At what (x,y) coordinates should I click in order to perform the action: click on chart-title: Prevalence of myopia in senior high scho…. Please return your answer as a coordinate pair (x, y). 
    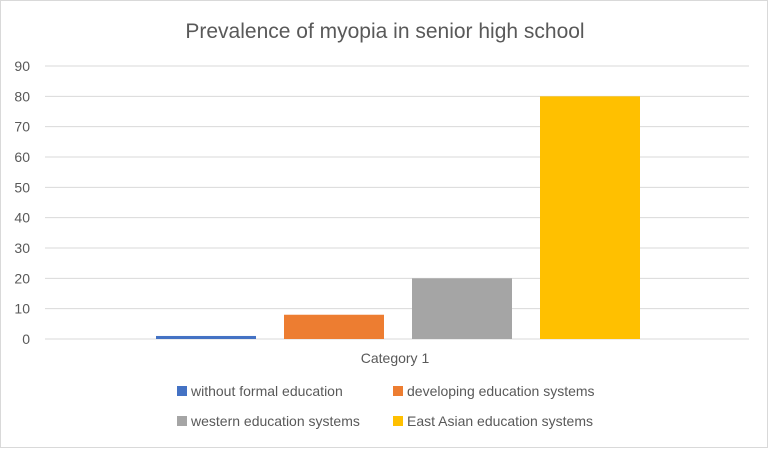
    Looking at the image, I should click on (384, 31).